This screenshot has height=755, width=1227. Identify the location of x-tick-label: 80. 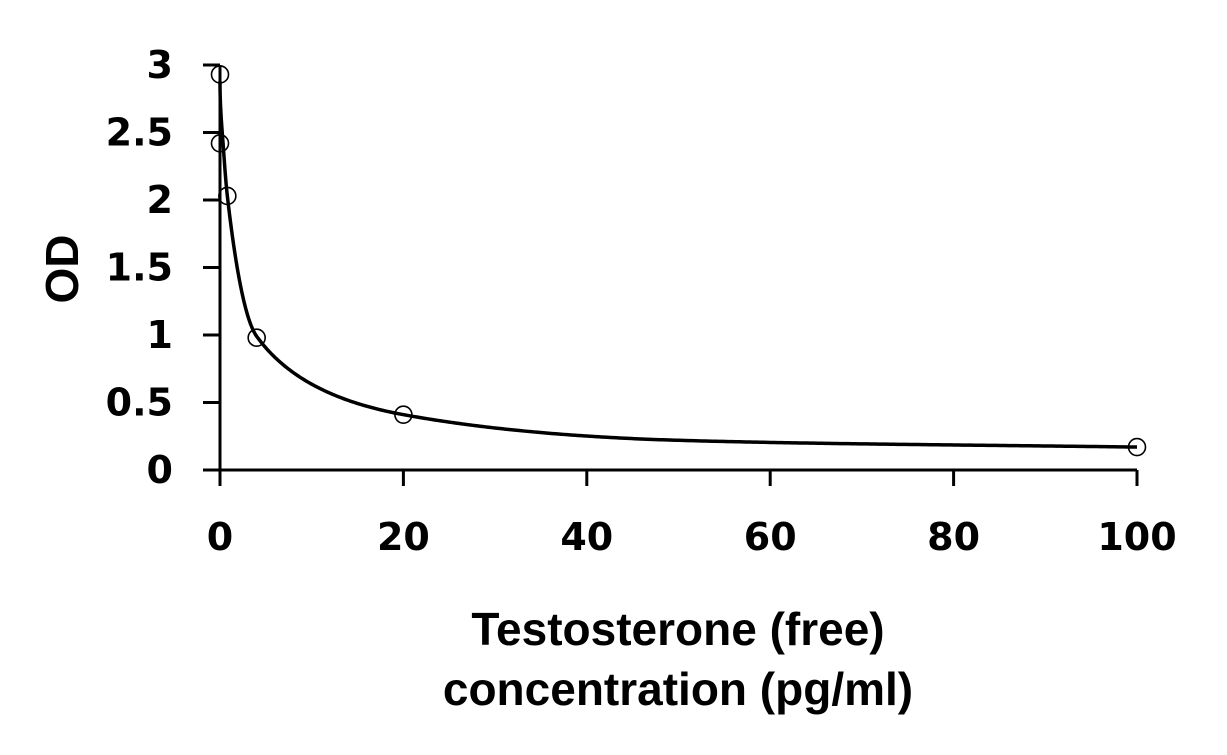
(953, 537).